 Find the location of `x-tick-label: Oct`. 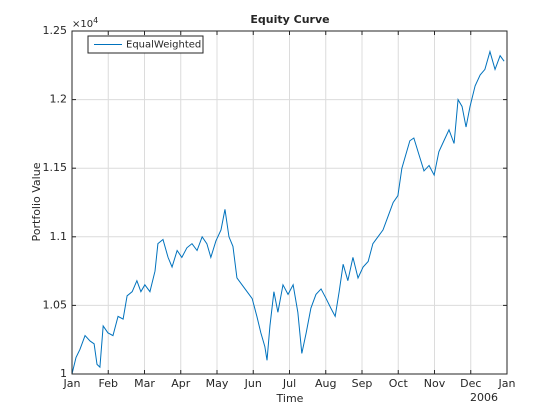

x-tick-label: Oct is located at coordinates (399, 383).